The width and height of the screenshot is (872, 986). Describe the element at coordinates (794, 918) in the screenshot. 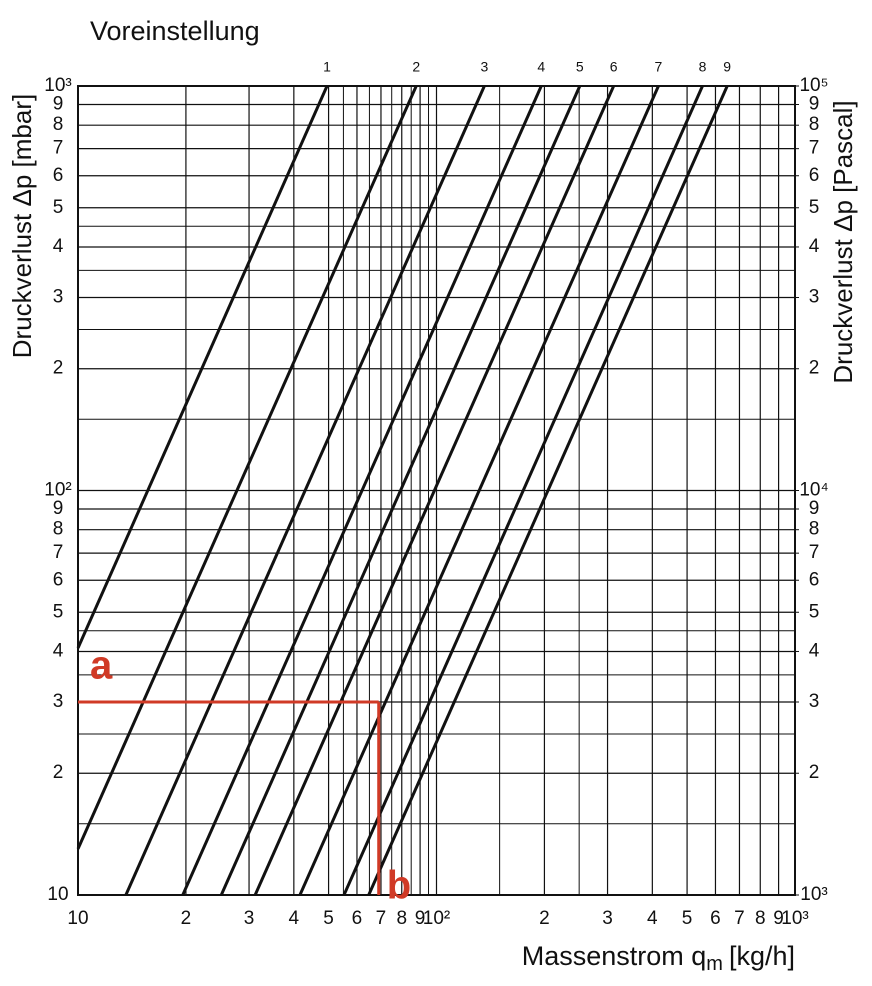

I see `x-tick-label: 10³` at that location.